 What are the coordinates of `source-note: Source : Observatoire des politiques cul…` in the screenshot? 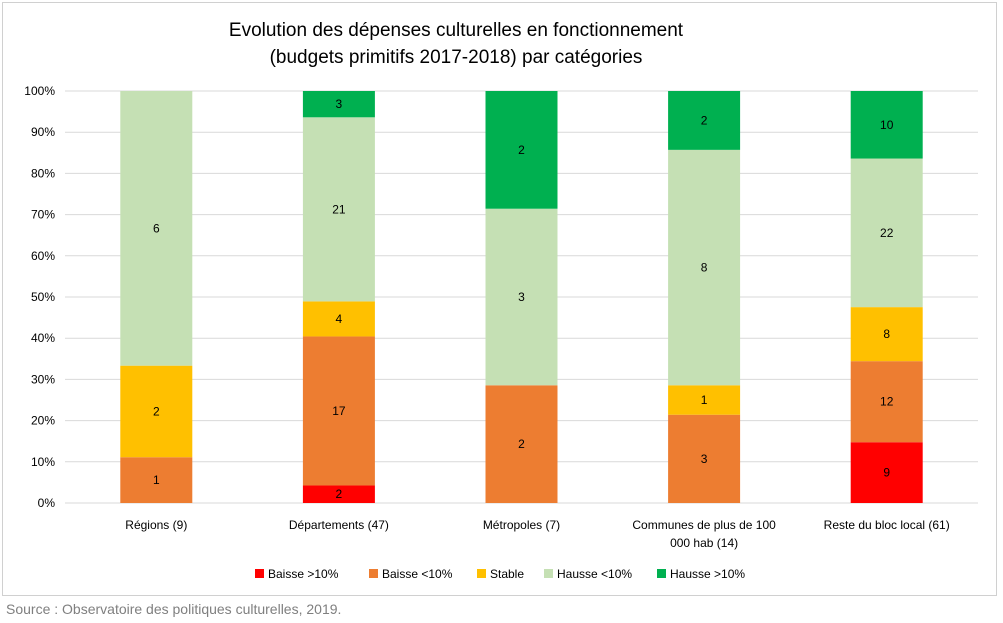 It's located at (174, 609).